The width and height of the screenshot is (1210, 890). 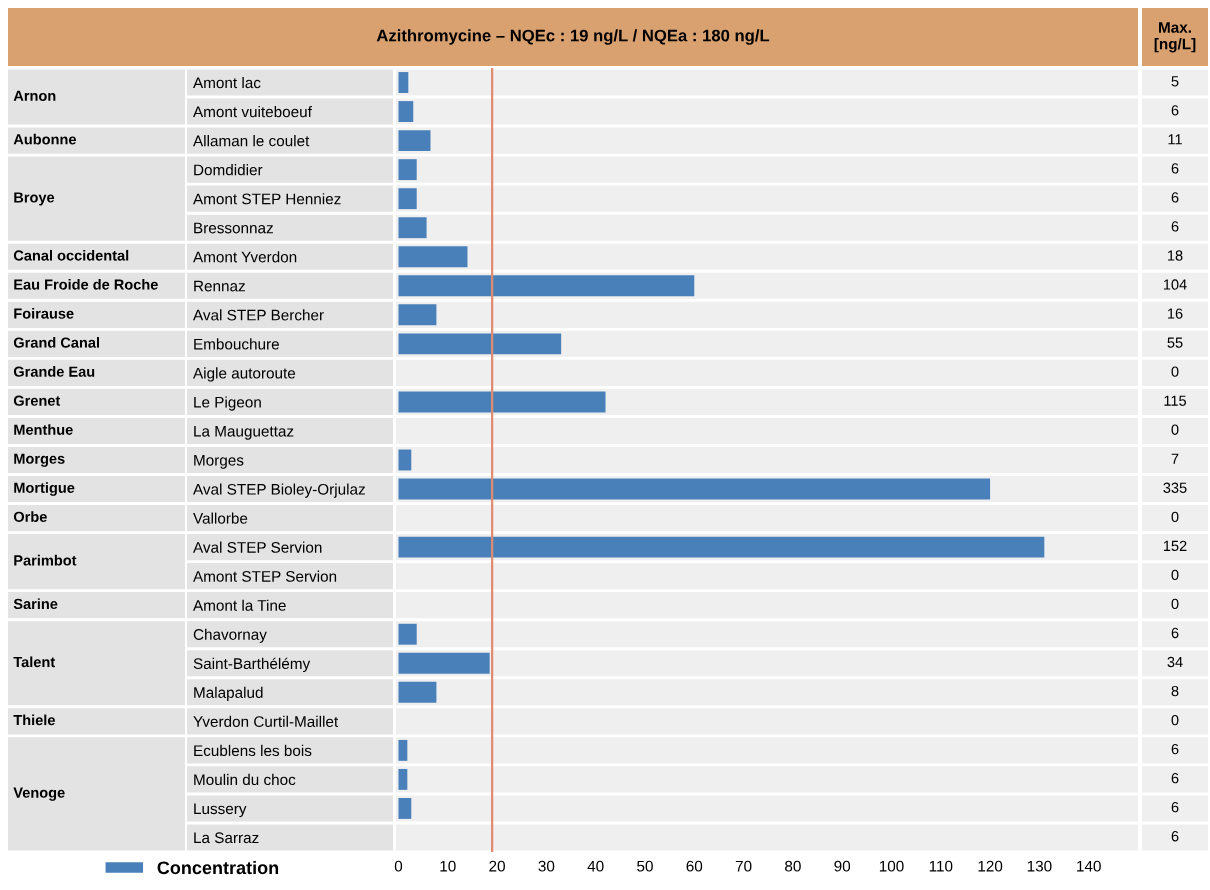 What do you see at coordinates (1039, 866) in the screenshot?
I see `x-tick-label: 130` at bounding box center [1039, 866].